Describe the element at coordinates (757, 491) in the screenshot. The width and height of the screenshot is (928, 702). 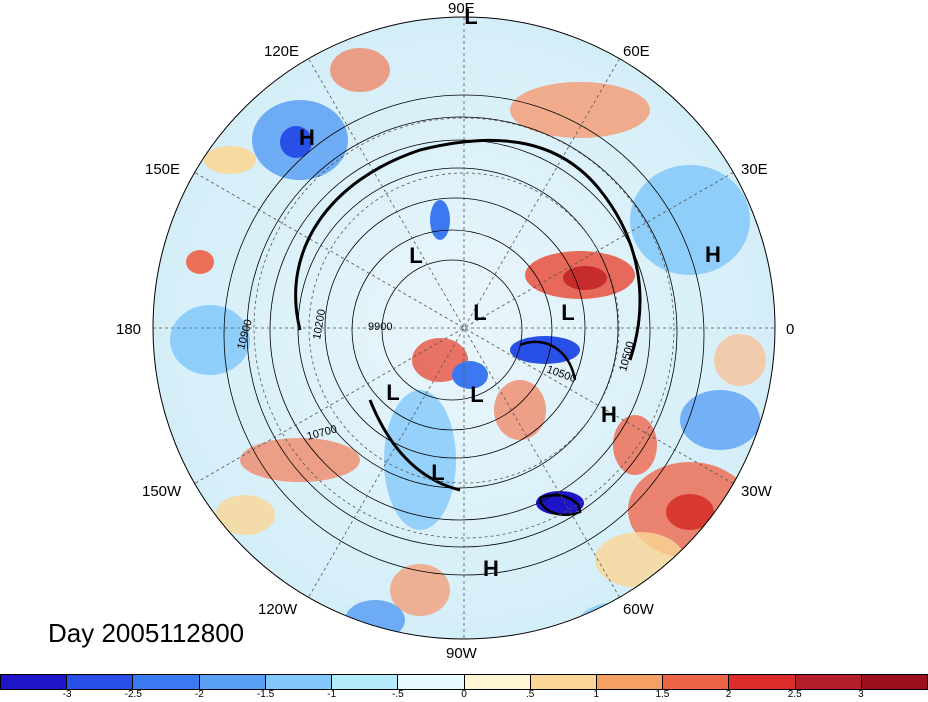
I see `lon-label-30w: 30W` at that location.